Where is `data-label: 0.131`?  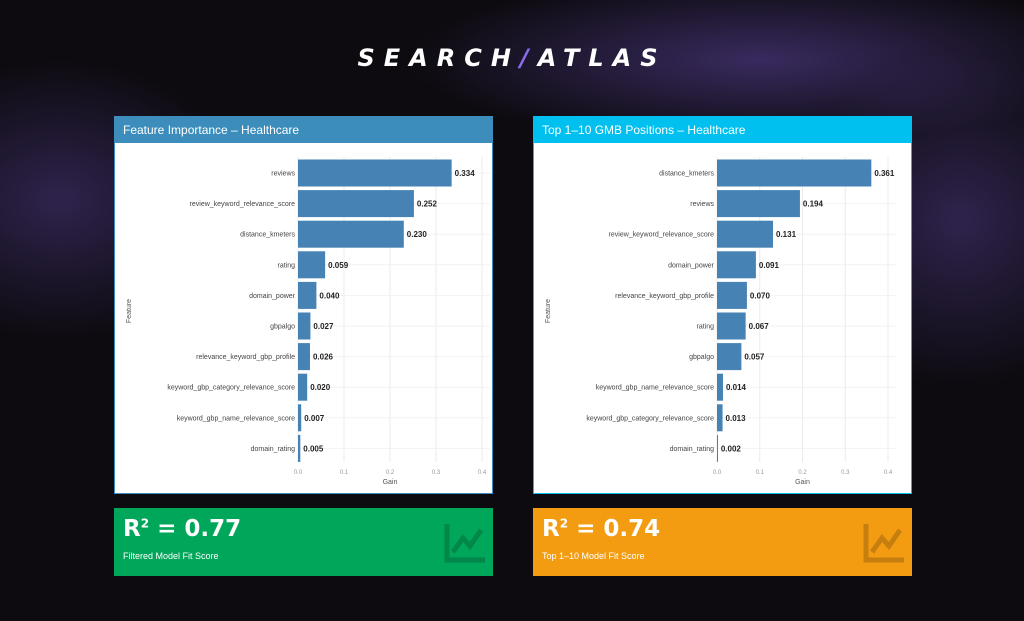 data-label: 0.131 is located at coordinates (786, 234).